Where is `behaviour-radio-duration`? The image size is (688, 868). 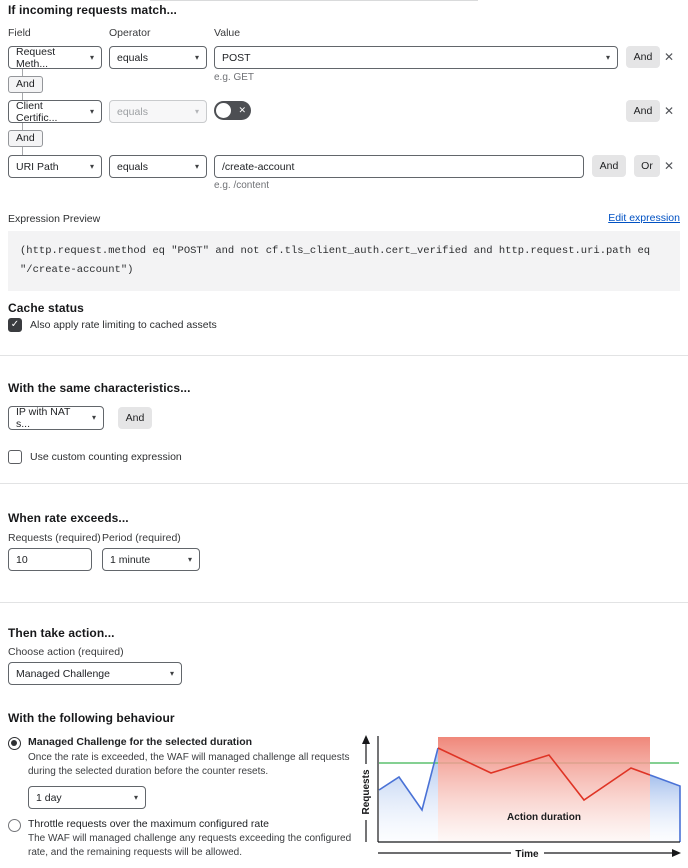 behaviour-radio-duration is located at coordinates (14, 743).